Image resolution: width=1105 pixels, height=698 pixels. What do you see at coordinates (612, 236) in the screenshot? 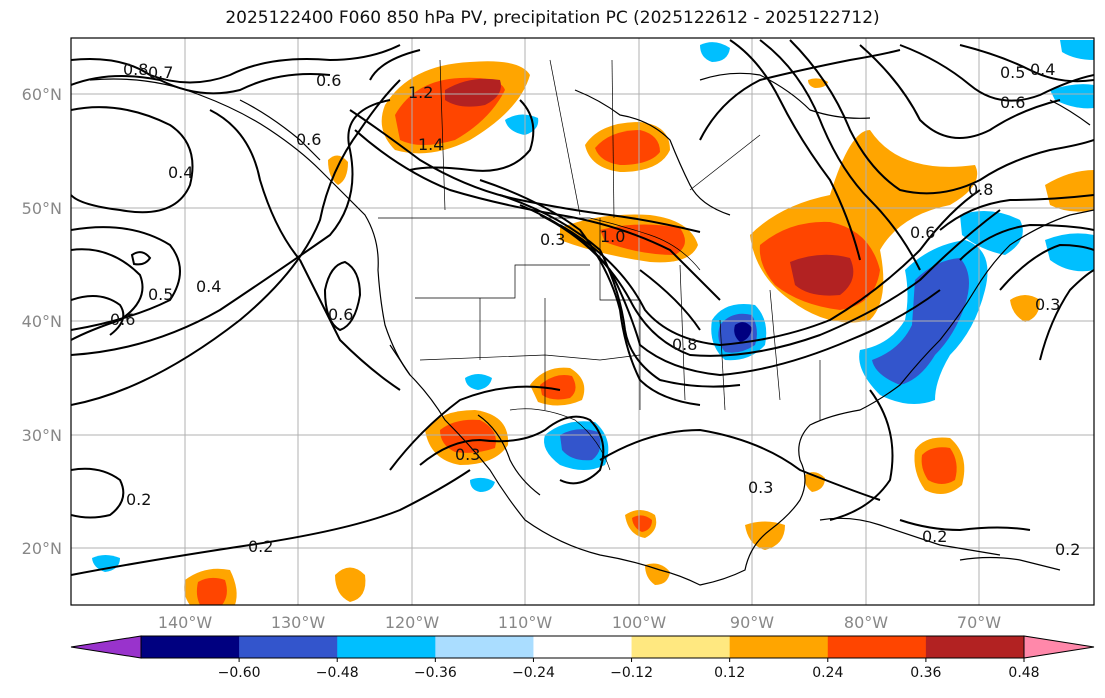
I see `contour-label: 1.0` at bounding box center [612, 236].